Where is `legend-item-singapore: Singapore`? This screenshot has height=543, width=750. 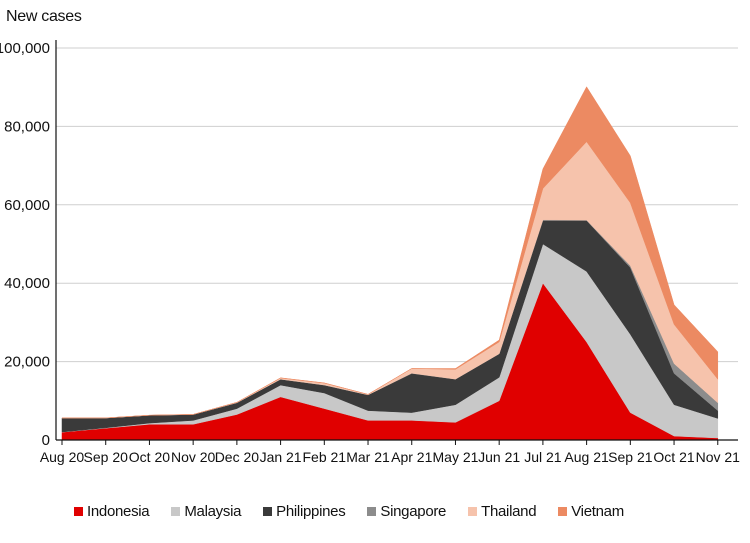 legend-item-singapore: Singapore is located at coordinates (406, 511).